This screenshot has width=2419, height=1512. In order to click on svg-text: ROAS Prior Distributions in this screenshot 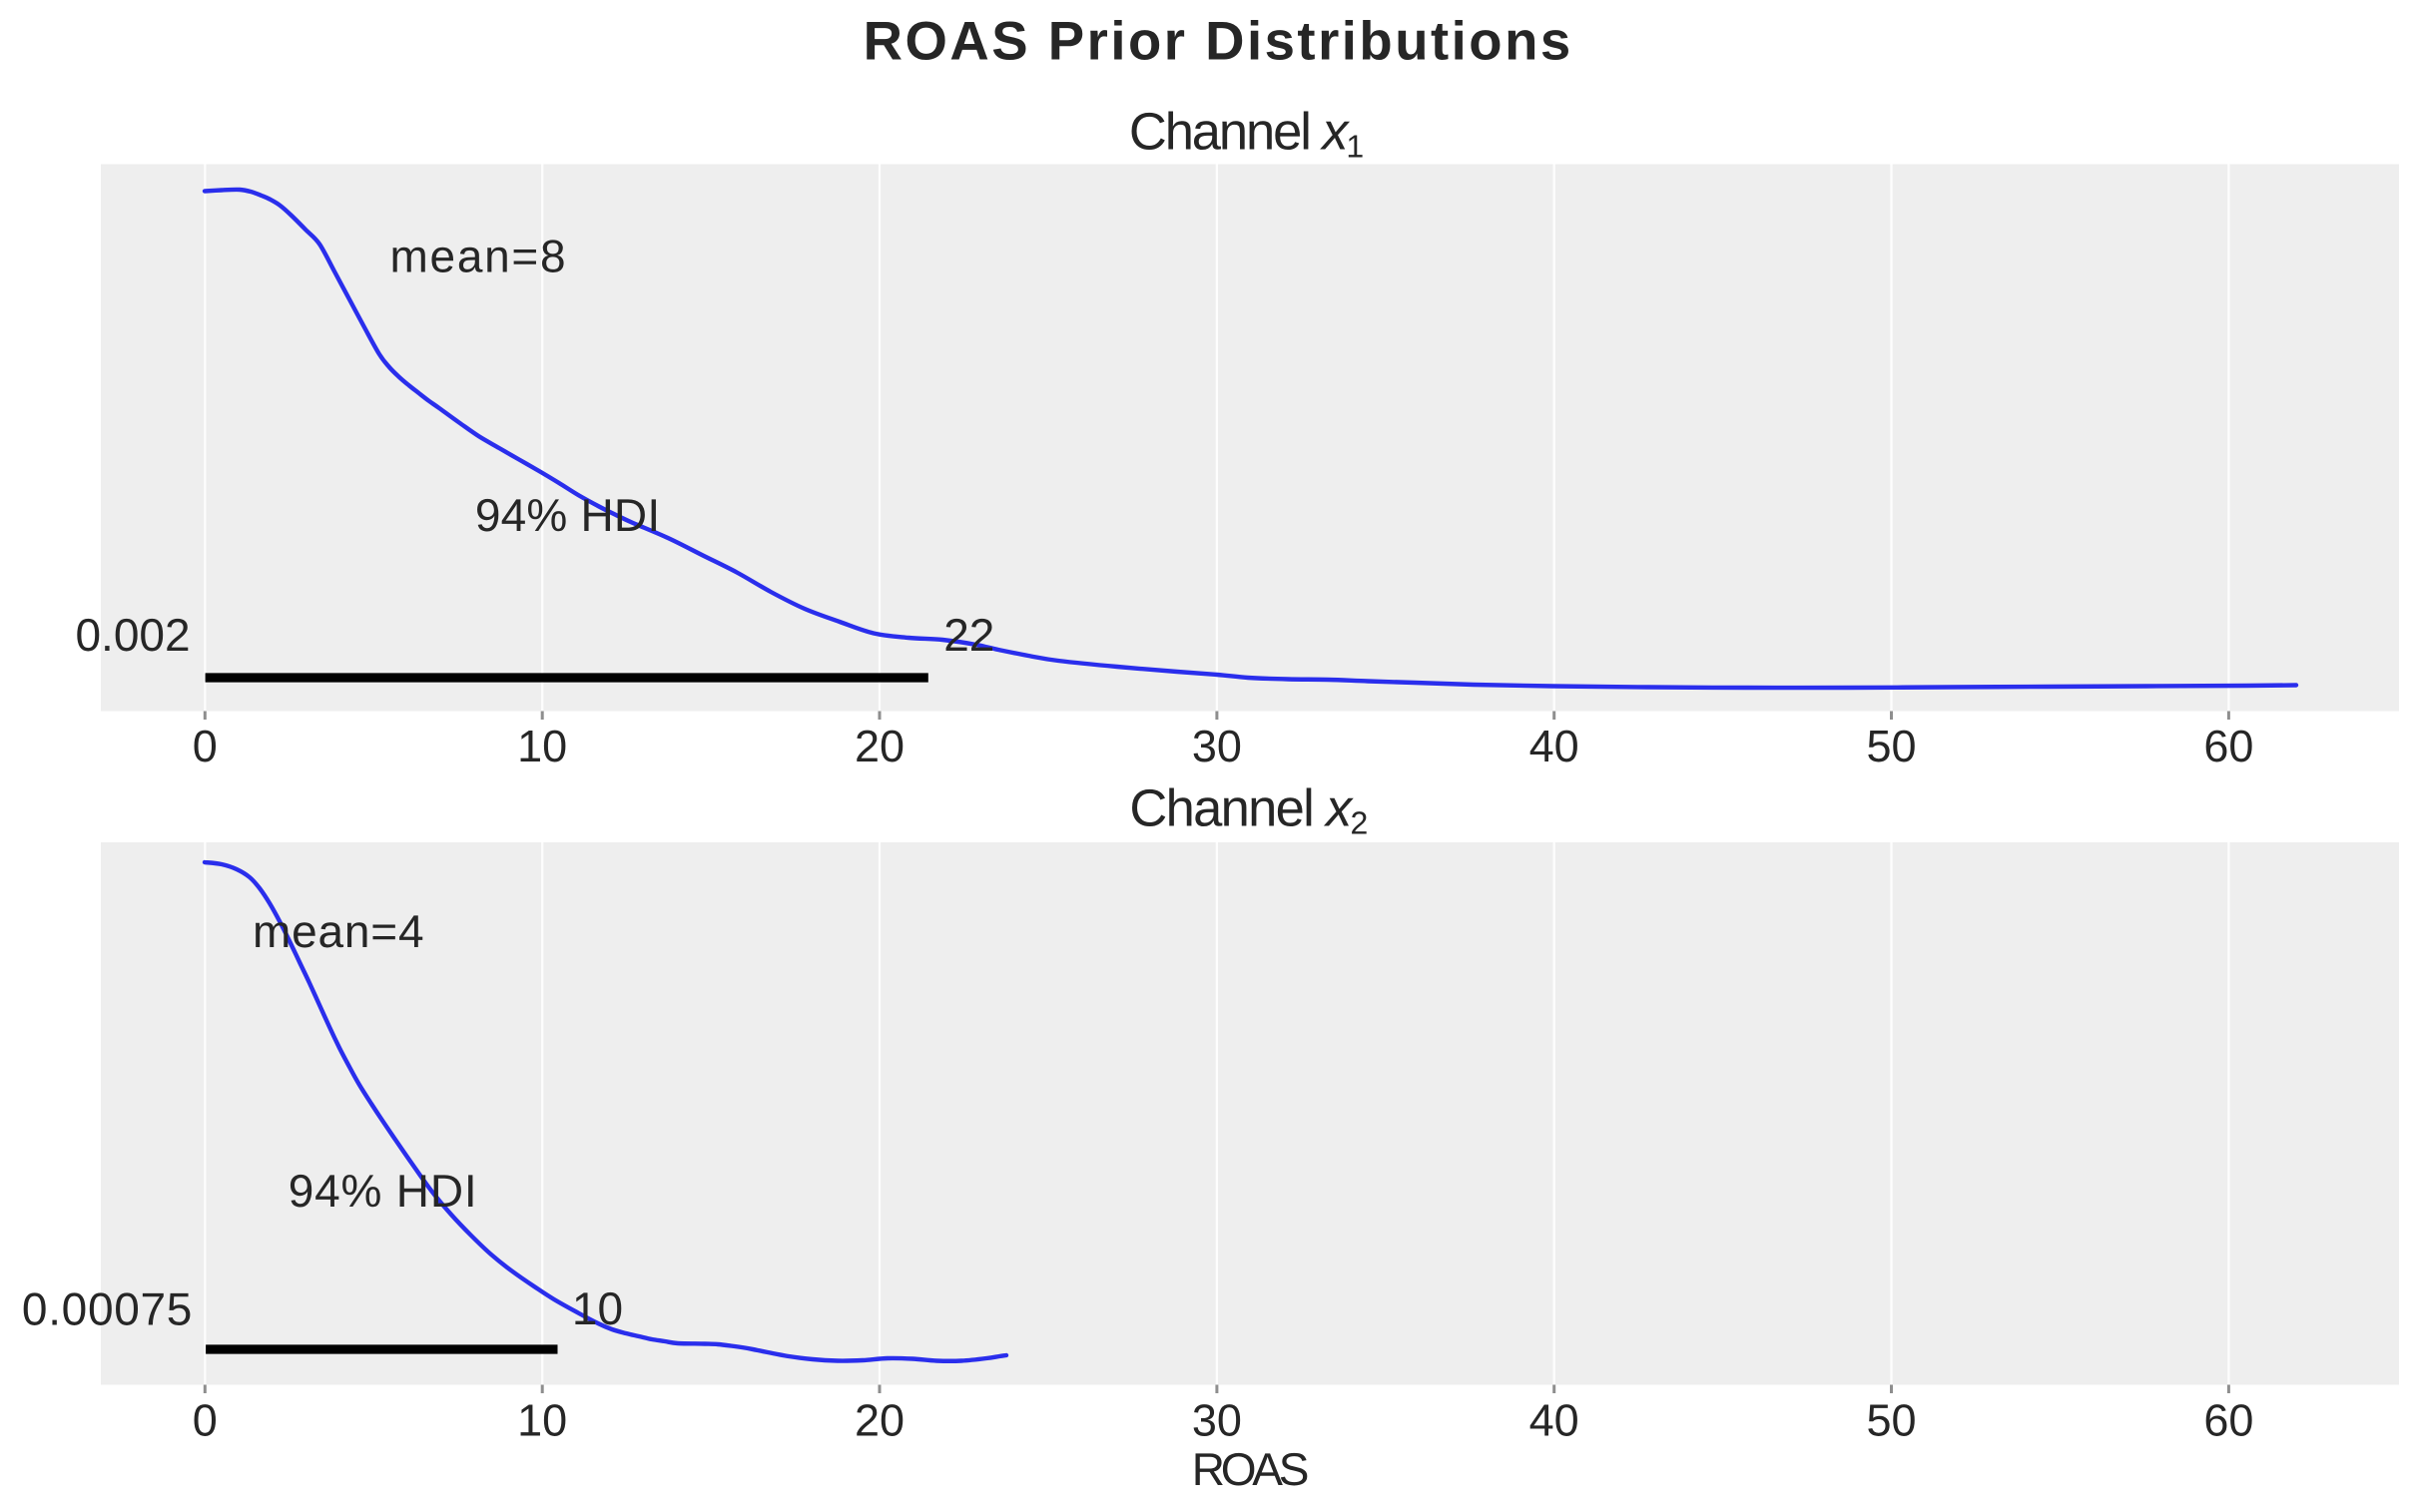, I will do `click(1218, 40)`.